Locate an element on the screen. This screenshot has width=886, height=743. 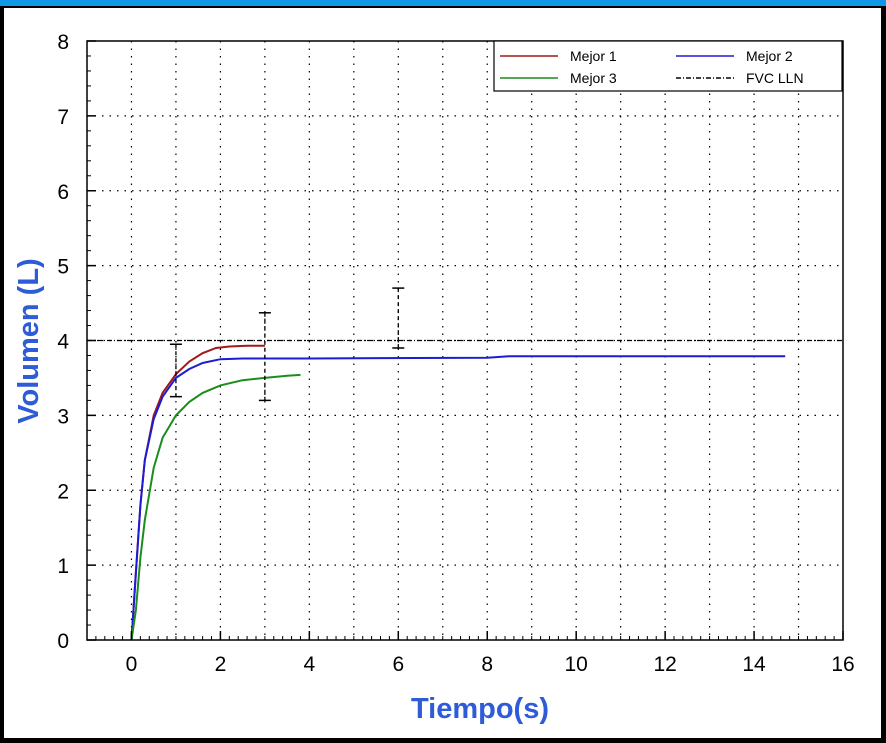
error-bars is located at coordinates (287, 344).